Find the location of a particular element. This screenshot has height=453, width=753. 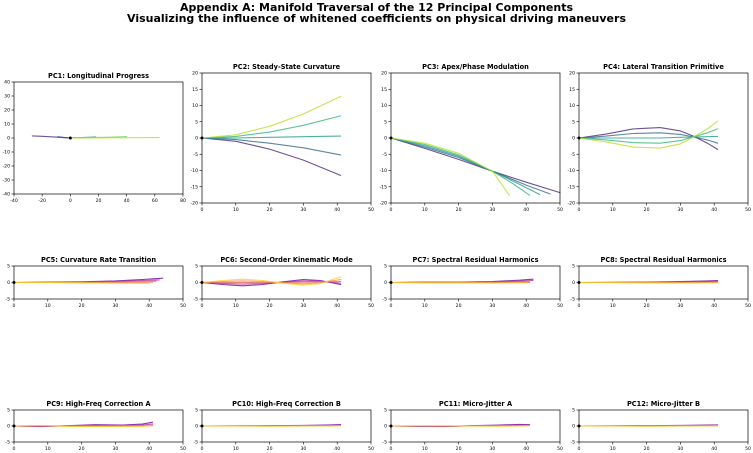

x-tick-label: -20 is located at coordinates (42, 201).